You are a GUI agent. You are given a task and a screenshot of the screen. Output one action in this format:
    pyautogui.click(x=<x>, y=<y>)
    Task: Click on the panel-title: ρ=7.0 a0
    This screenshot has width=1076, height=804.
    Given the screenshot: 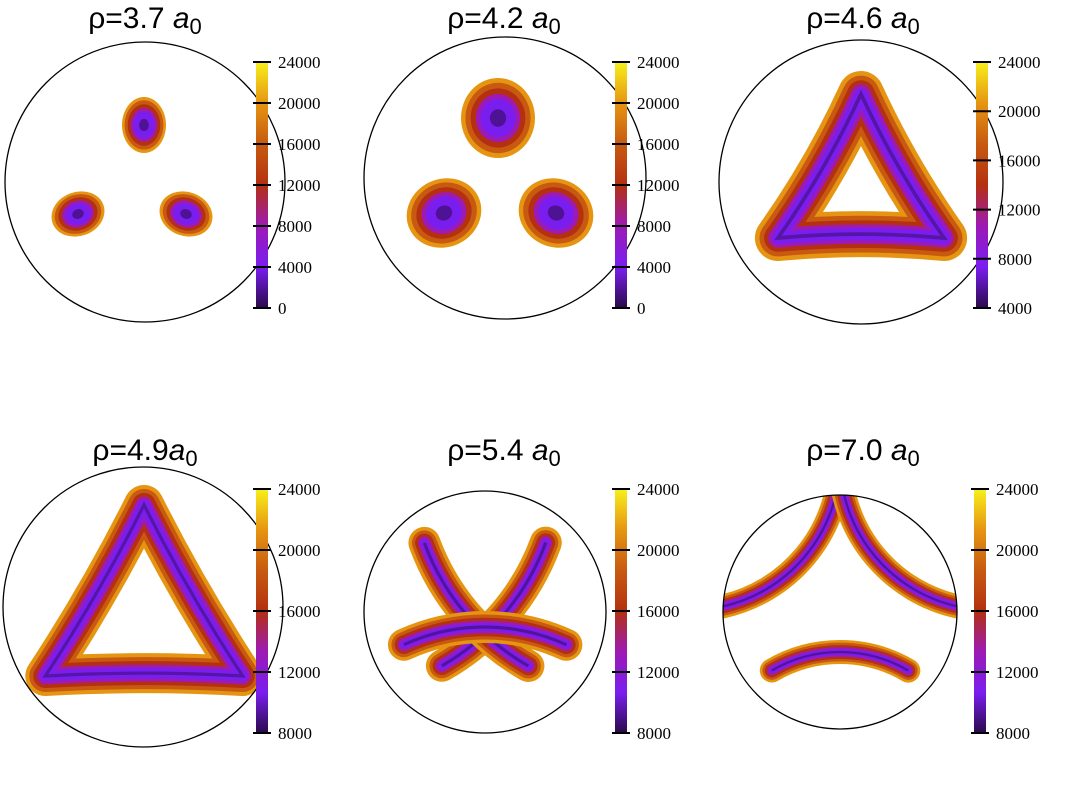 What is the action you would take?
    pyautogui.click(x=863, y=453)
    